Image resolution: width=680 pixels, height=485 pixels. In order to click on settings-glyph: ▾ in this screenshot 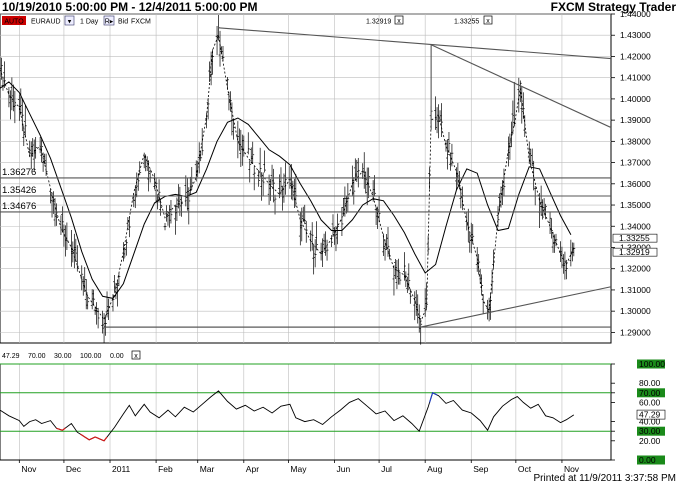, I will do `click(70, 22)`.